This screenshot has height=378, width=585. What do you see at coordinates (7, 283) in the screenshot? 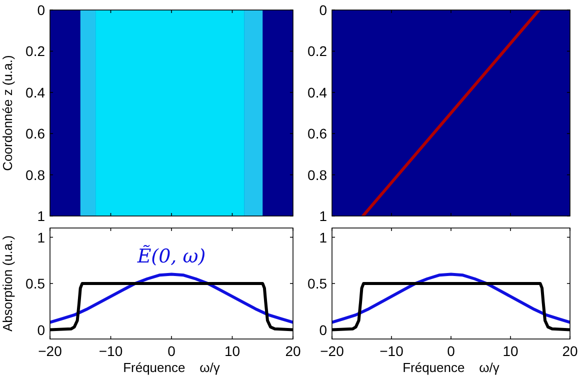
I see `y-axis-title: Absorption (u.a.)` at bounding box center [7, 283].